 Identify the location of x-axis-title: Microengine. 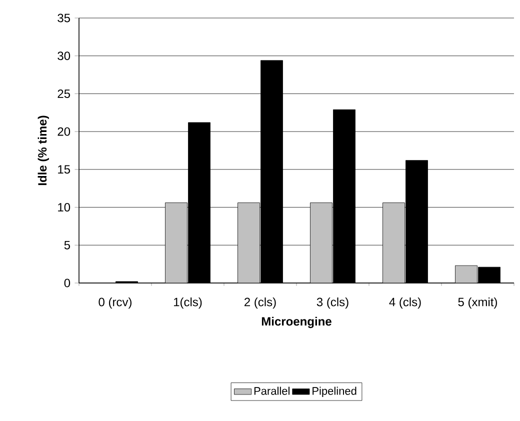
(297, 322).